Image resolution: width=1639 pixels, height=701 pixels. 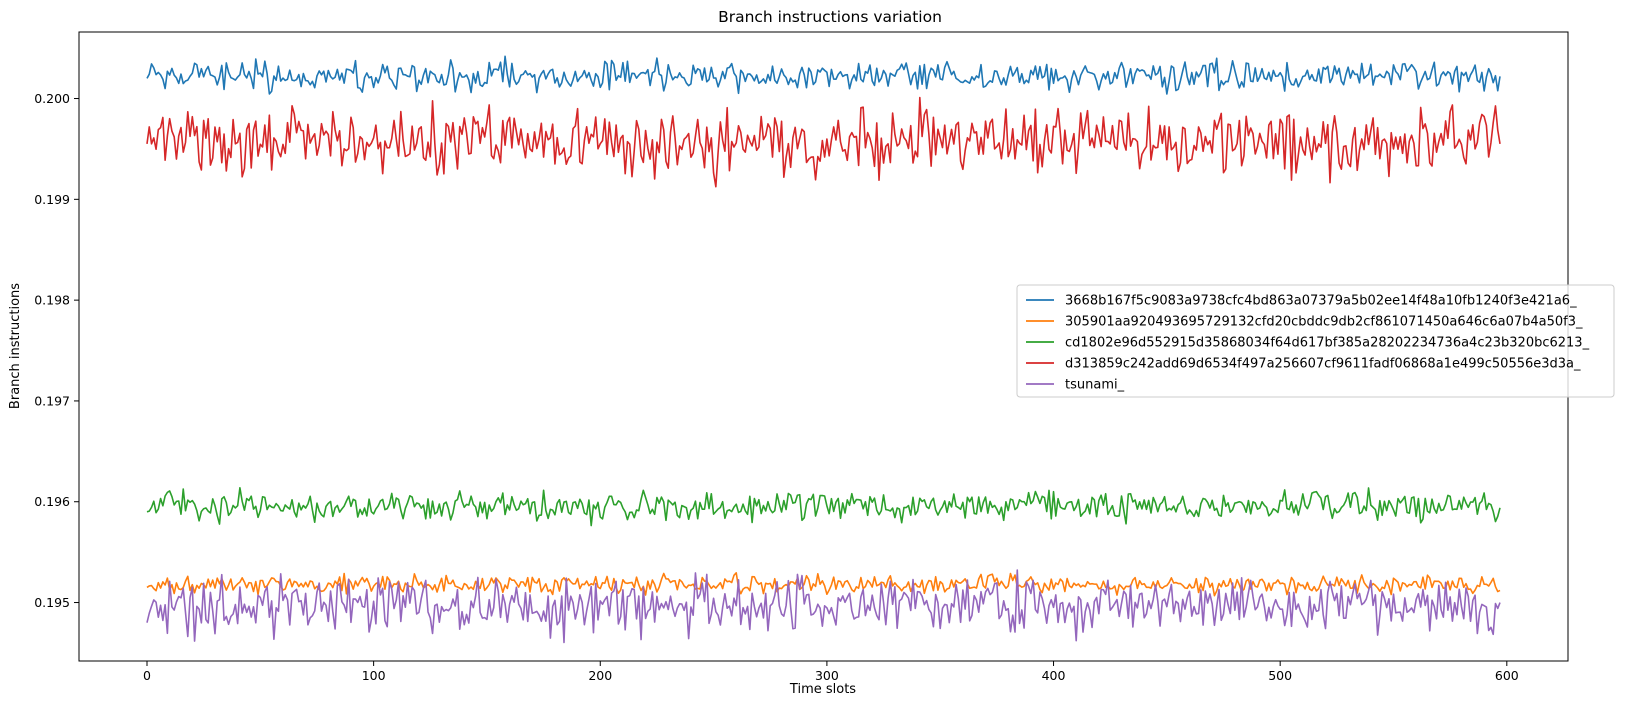 I want to click on x-tick-label: 300, so click(x=827, y=675).